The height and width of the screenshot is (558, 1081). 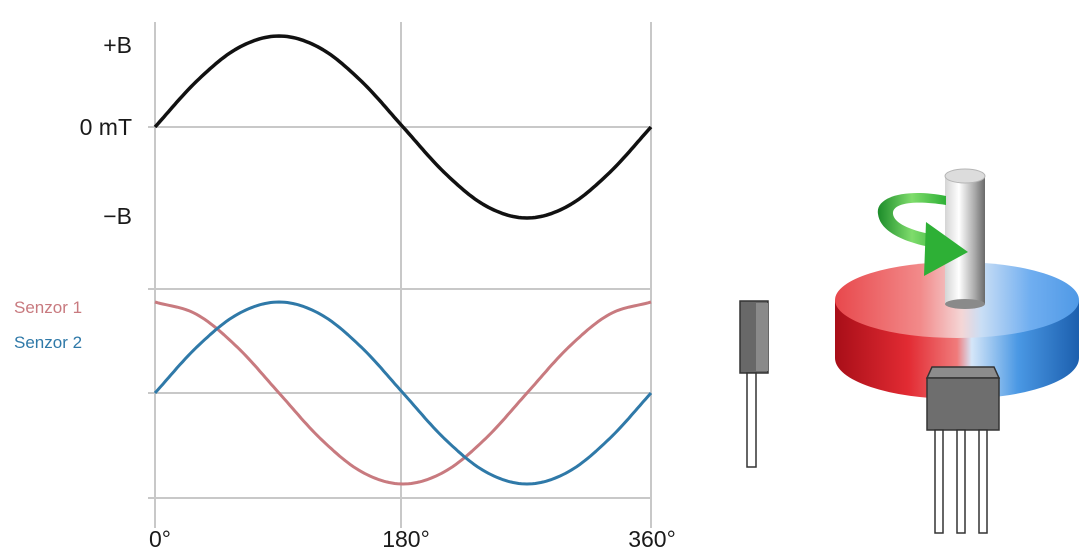 What do you see at coordinates (946, 249) in the screenshot?
I see `arrow-head` at bounding box center [946, 249].